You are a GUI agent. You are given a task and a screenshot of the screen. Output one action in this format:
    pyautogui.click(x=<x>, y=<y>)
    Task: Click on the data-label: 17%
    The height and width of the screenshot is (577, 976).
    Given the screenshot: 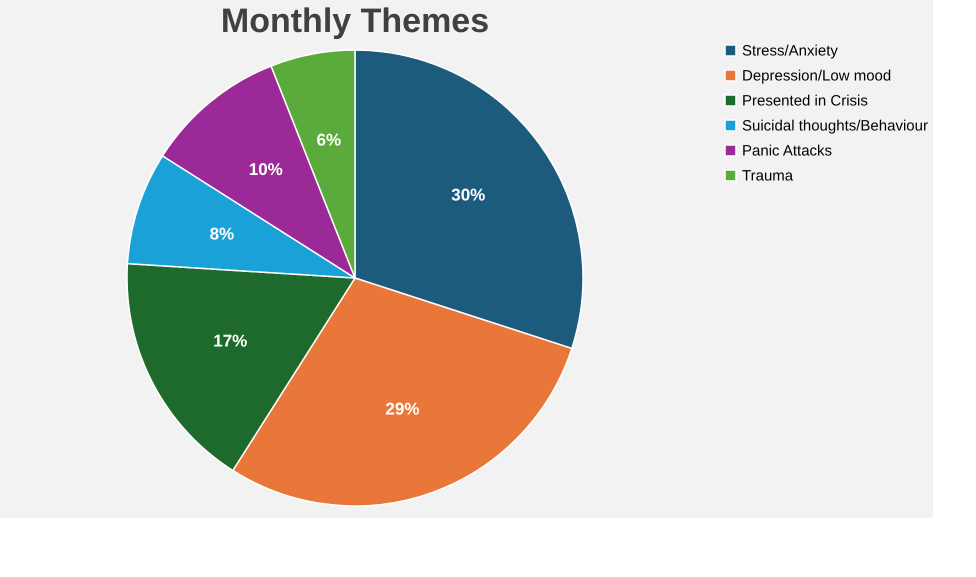 What is the action you would take?
    pyautogui.click(x=230, y=341)
    